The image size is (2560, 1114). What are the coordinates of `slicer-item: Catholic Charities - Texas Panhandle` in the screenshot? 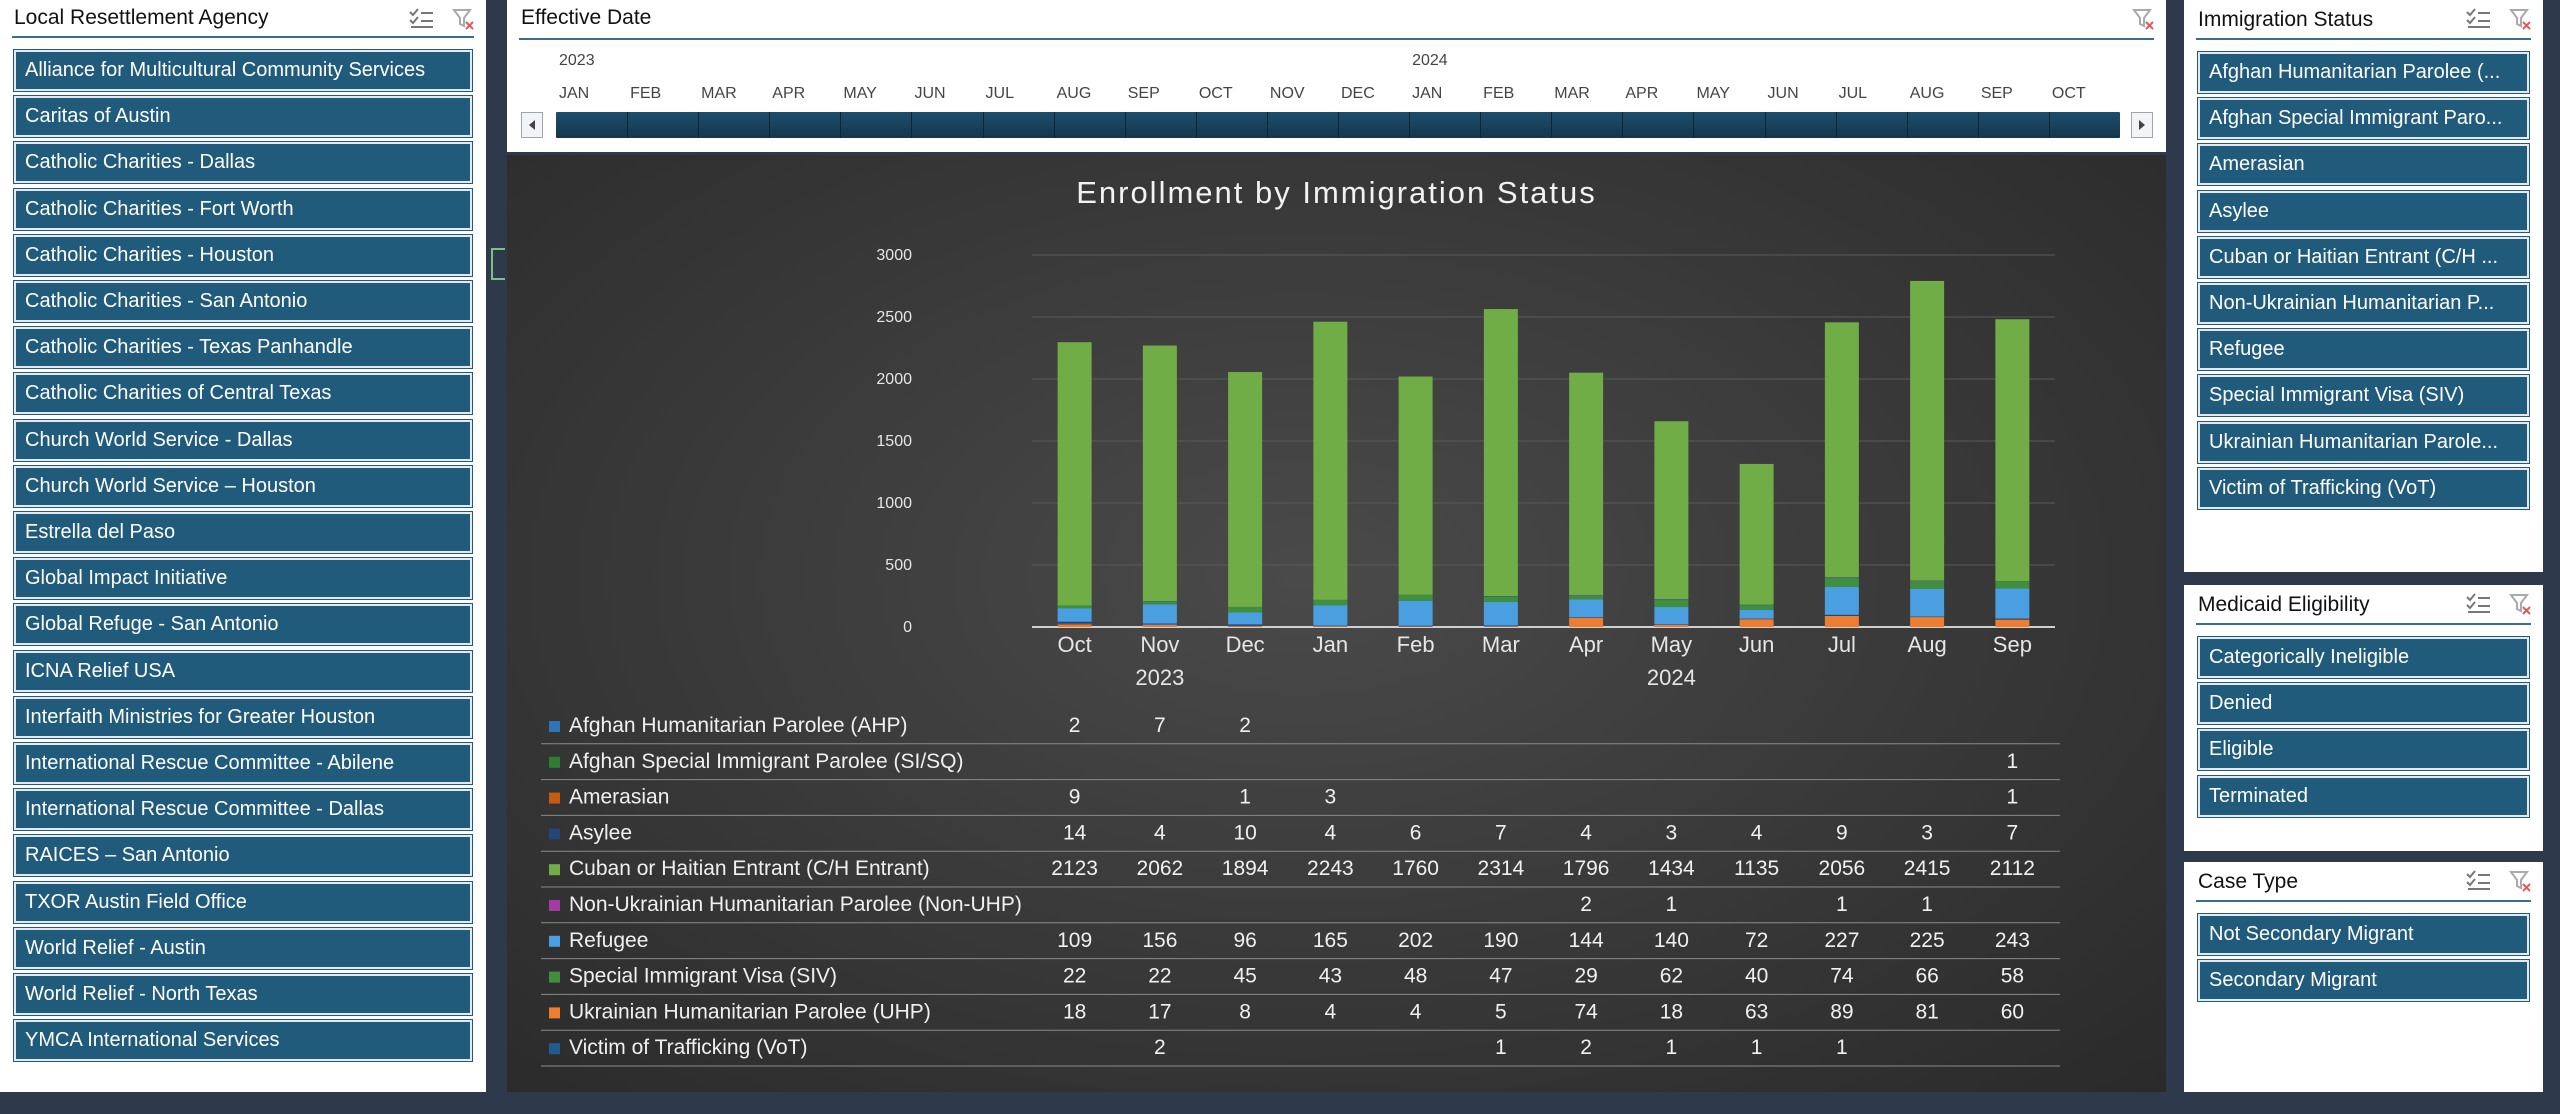 It's located at (243, 348).